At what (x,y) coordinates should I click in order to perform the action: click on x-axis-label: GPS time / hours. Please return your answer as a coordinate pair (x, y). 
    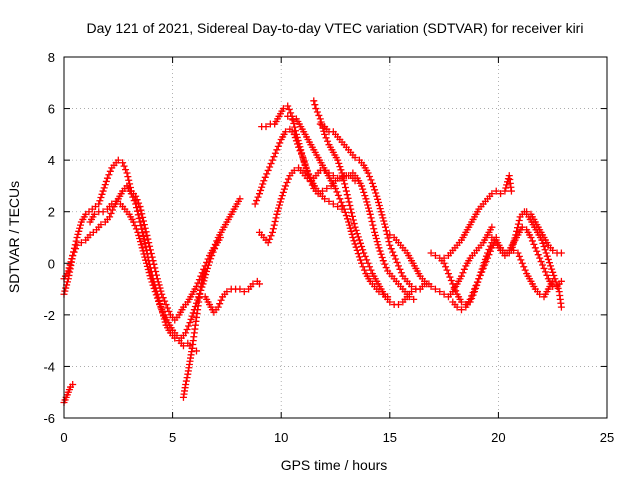
    Looking at the image, I should click on (334, 465).